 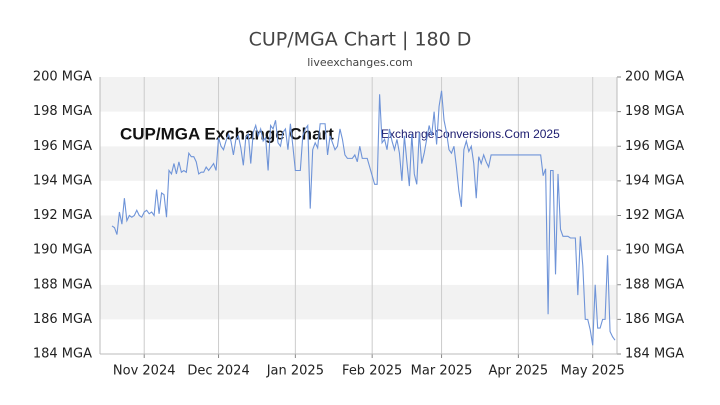 I want to click on y-tick-label: 194 MGA, so click(x=62, y=180).